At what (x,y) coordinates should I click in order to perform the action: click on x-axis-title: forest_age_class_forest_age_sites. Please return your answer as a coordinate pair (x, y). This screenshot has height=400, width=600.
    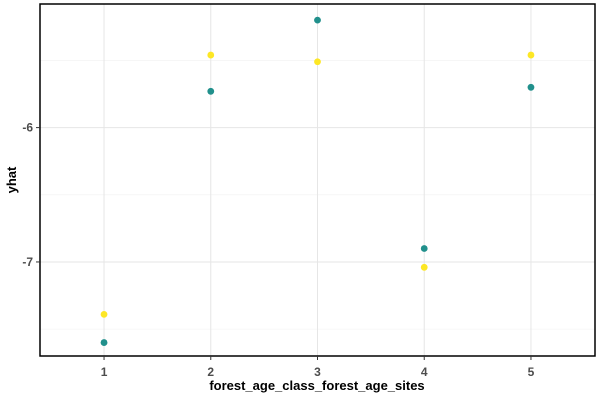
    Looking at the image, I should click on (316, 385).